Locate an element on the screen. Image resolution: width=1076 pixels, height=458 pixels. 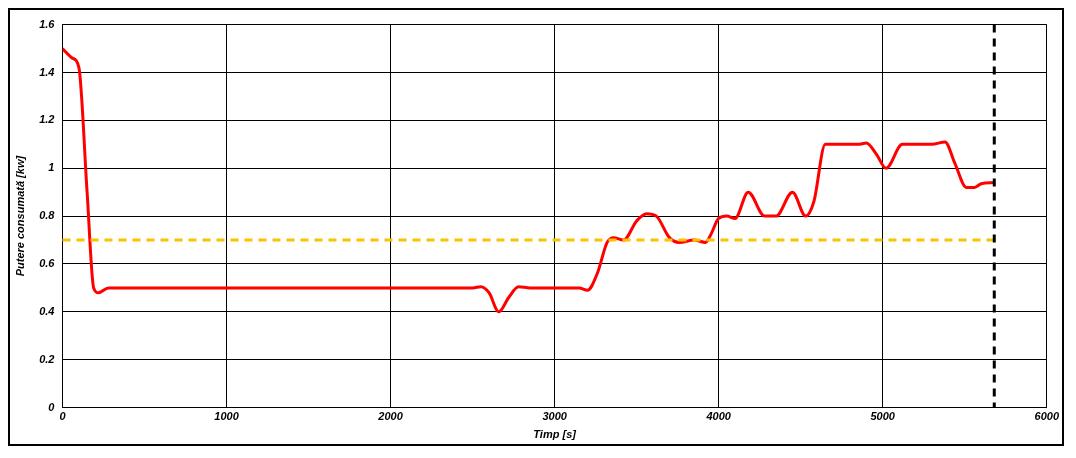
y-tick-label: 1.2 is located at coordinates (47, 119).